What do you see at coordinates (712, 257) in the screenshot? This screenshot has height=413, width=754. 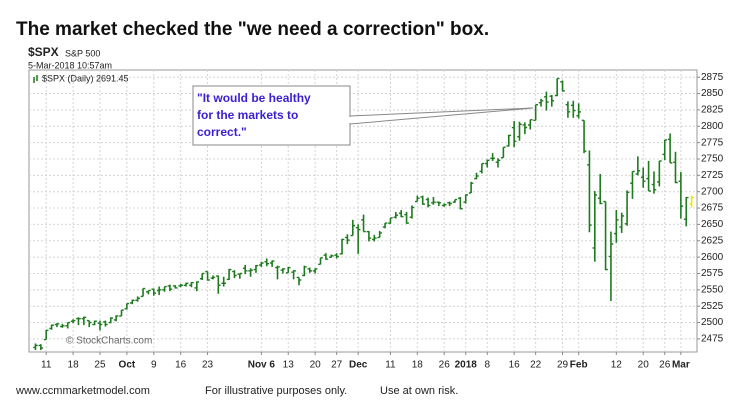 I see `y-tick-label: 2600` at bounding box center [712, 257].